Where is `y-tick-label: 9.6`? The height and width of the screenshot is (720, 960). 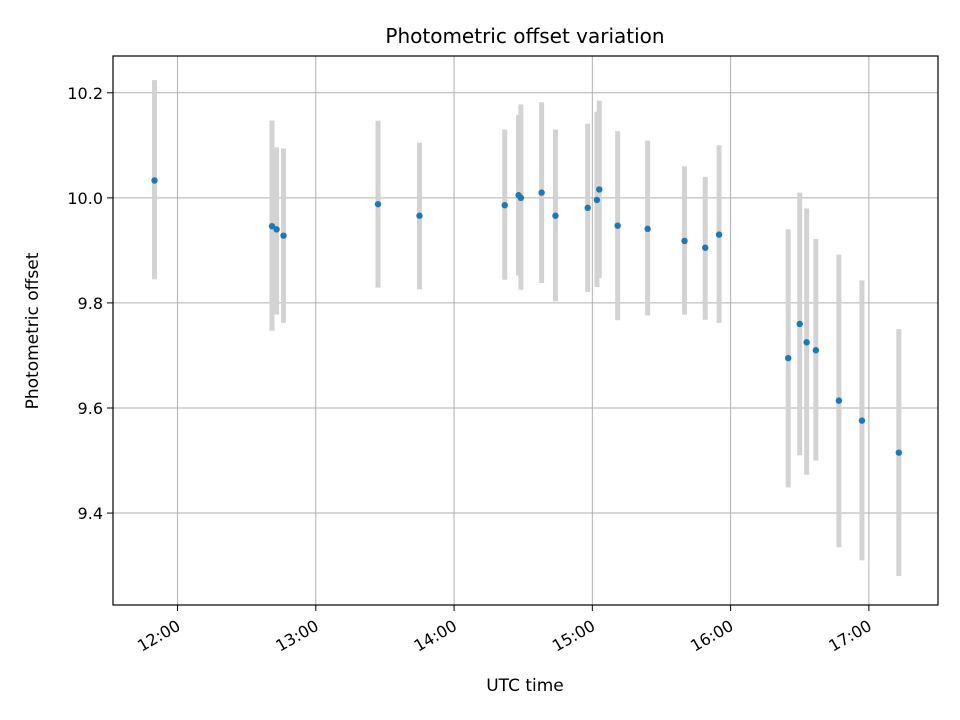 y-tick-label: 9.6 is located at coordinates (90, 408).